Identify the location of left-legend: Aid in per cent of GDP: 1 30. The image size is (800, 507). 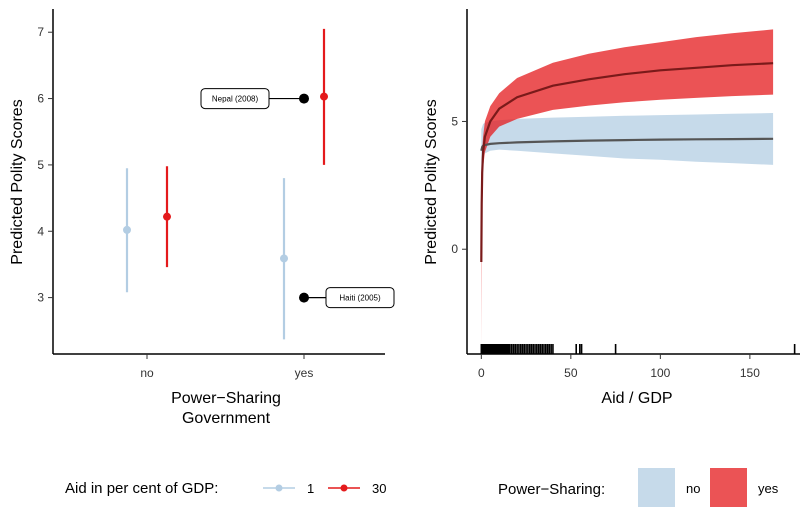
(225, 488).